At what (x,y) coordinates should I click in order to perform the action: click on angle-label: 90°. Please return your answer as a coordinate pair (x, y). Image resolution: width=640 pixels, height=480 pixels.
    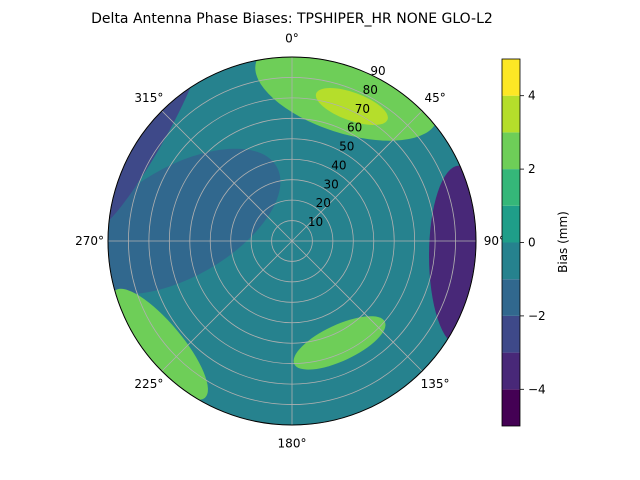
    Looking at the image, I should click on (494, 241).